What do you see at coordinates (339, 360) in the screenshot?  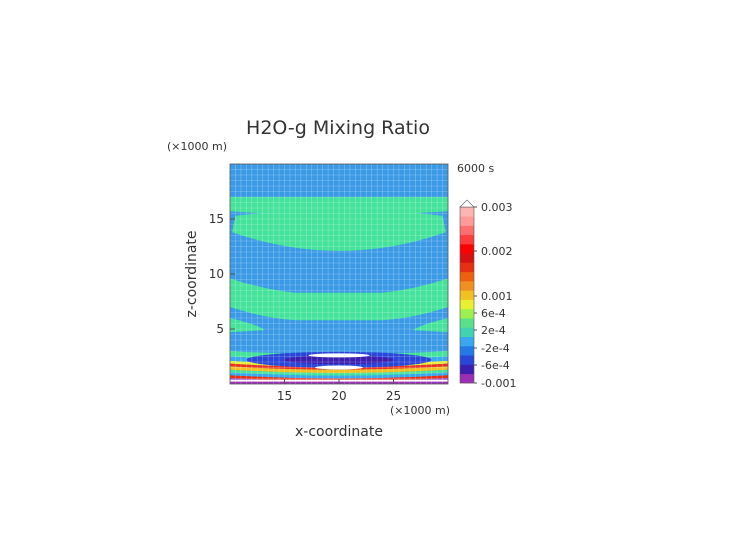 I see `central-low-inner` at bounding box center [339, 360].